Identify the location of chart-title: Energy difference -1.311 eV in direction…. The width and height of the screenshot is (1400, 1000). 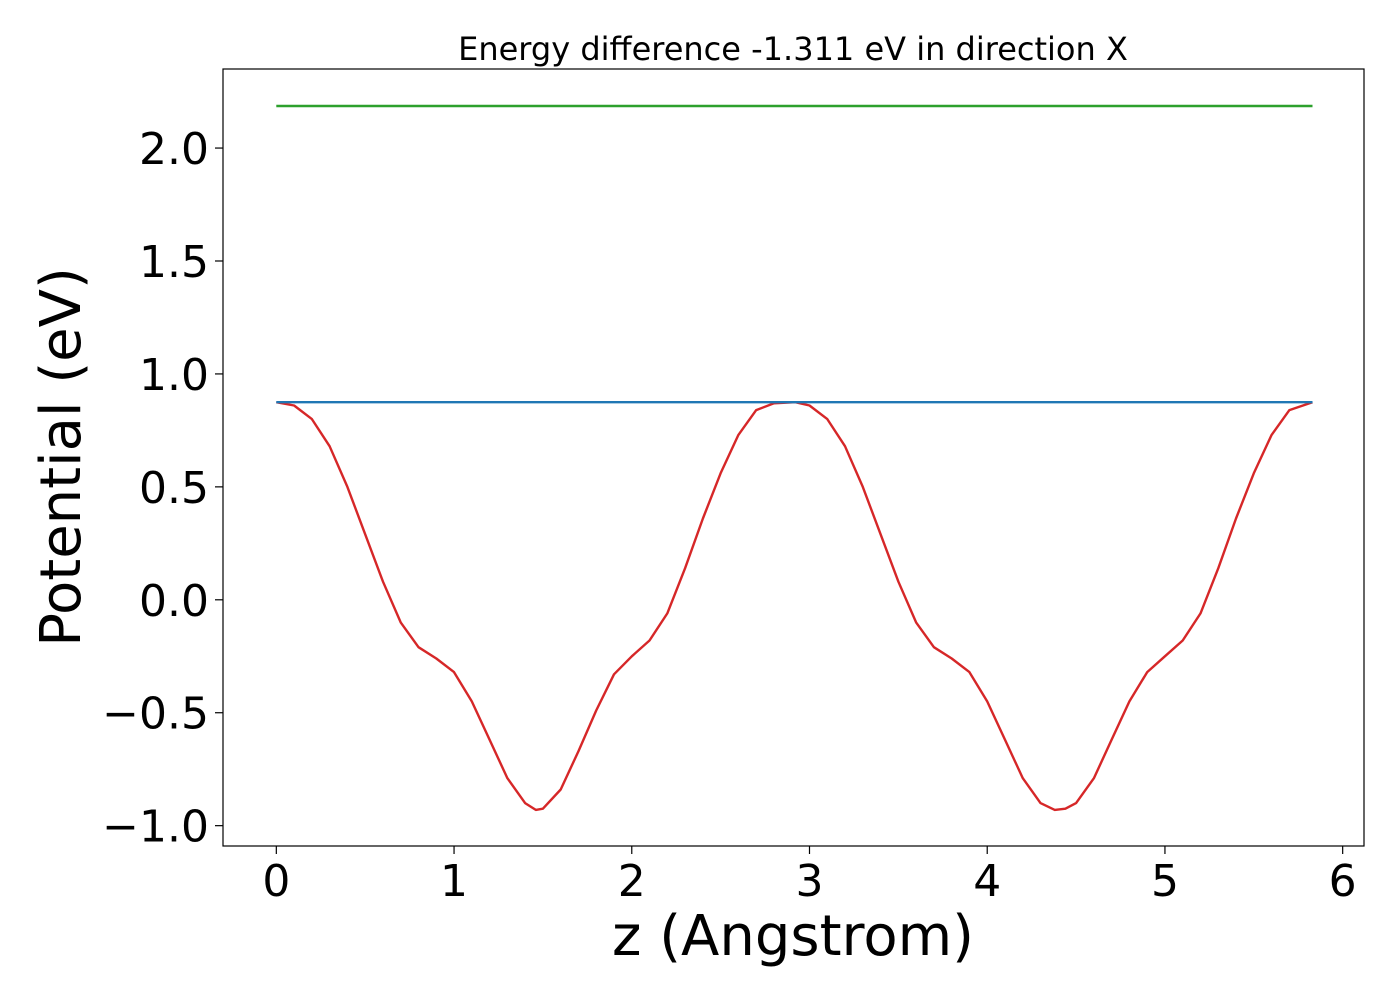
(793, 49).